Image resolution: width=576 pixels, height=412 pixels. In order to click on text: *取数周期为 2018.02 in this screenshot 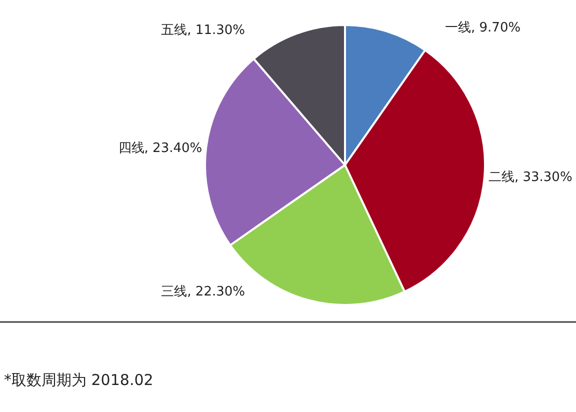, I will do `click(79, 380)`.